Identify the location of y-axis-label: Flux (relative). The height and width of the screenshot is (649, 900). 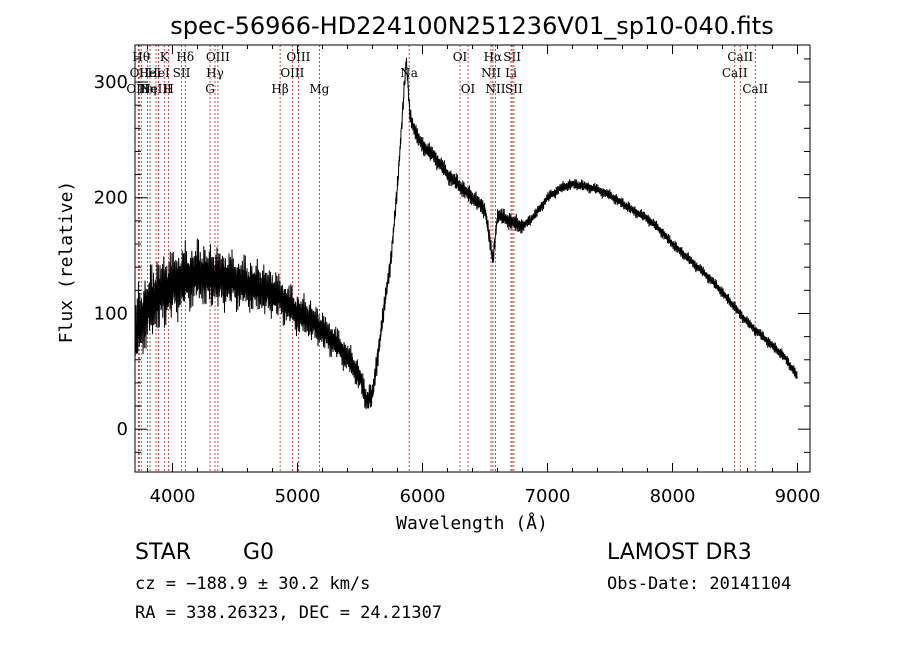
(66, 262).